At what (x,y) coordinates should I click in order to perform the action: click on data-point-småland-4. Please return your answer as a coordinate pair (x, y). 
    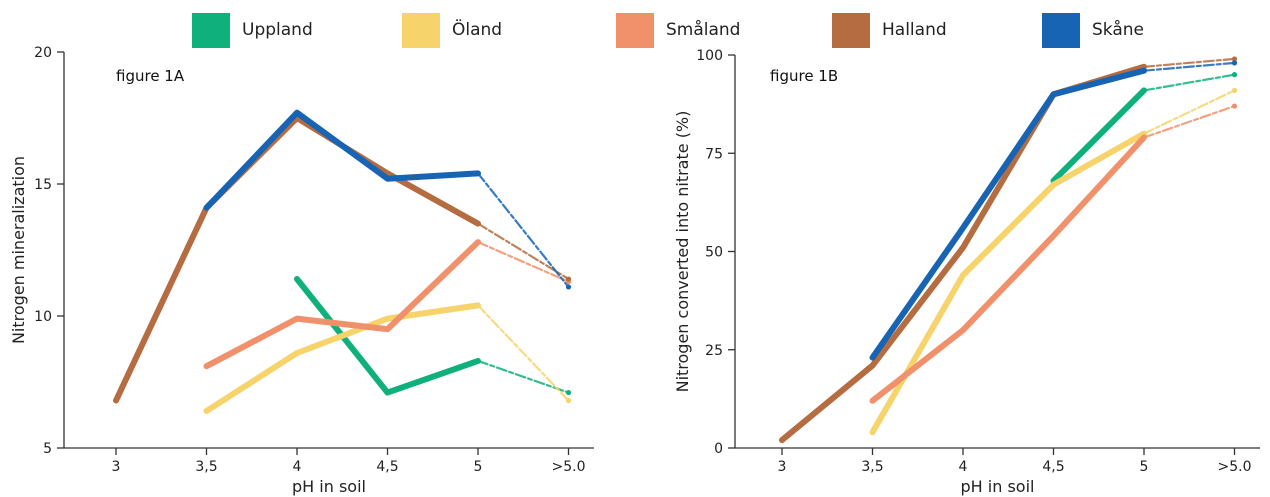
    Looking at the image, I should click on (1234, 106).